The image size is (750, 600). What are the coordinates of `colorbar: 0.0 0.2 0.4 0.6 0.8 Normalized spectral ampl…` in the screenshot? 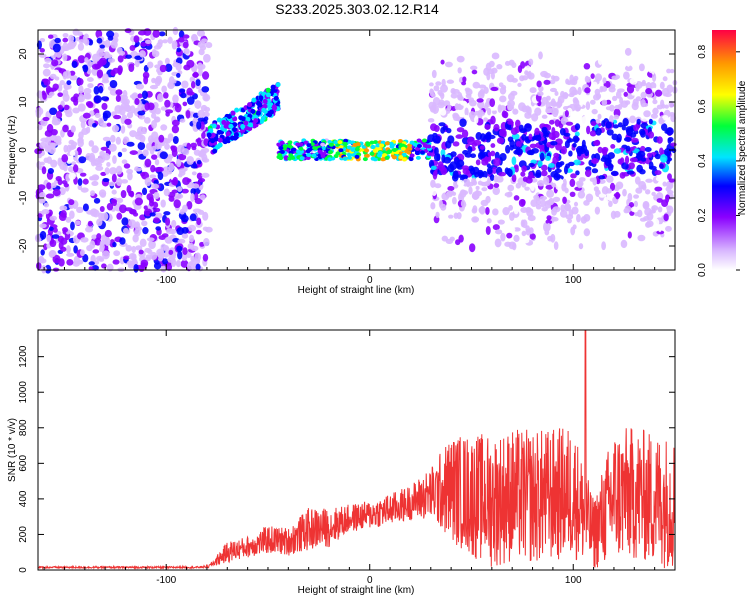 It's located at (722, 153).